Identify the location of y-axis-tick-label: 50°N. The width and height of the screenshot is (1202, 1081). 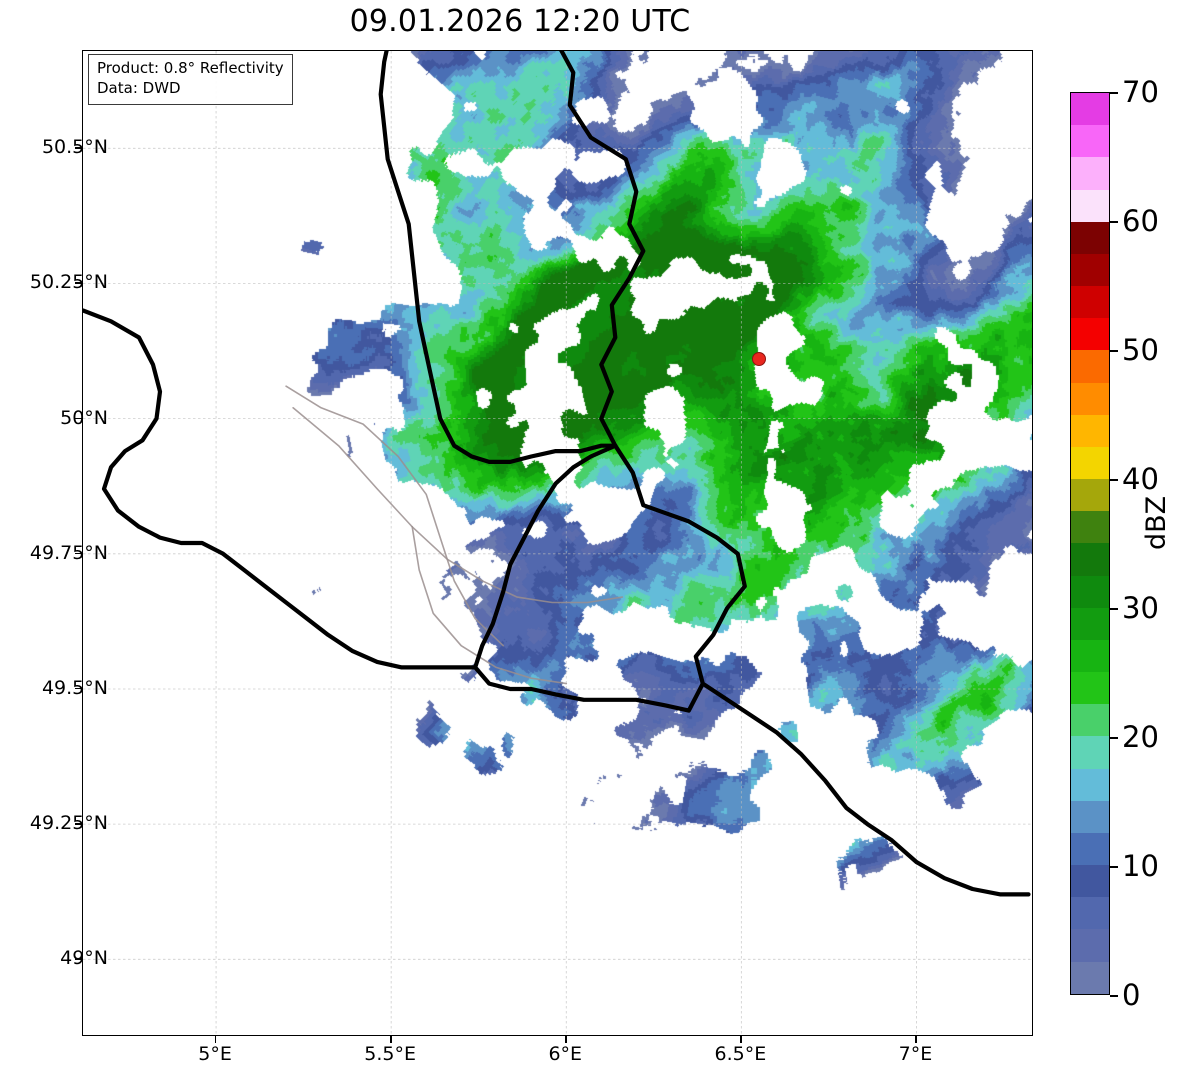
(84, 417).